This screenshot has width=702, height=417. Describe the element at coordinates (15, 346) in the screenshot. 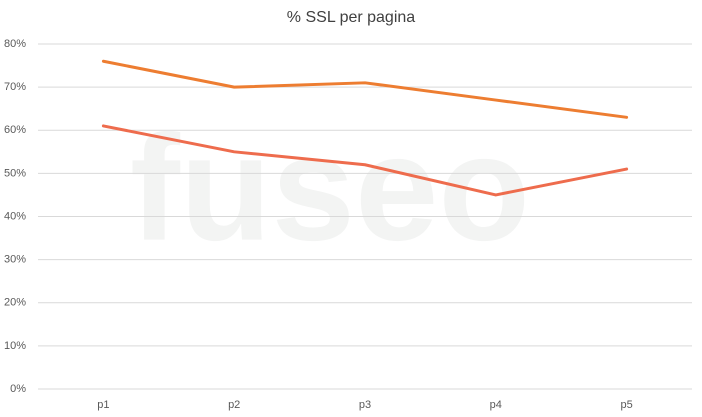

I see `y-tick-label: 10%` at that location.